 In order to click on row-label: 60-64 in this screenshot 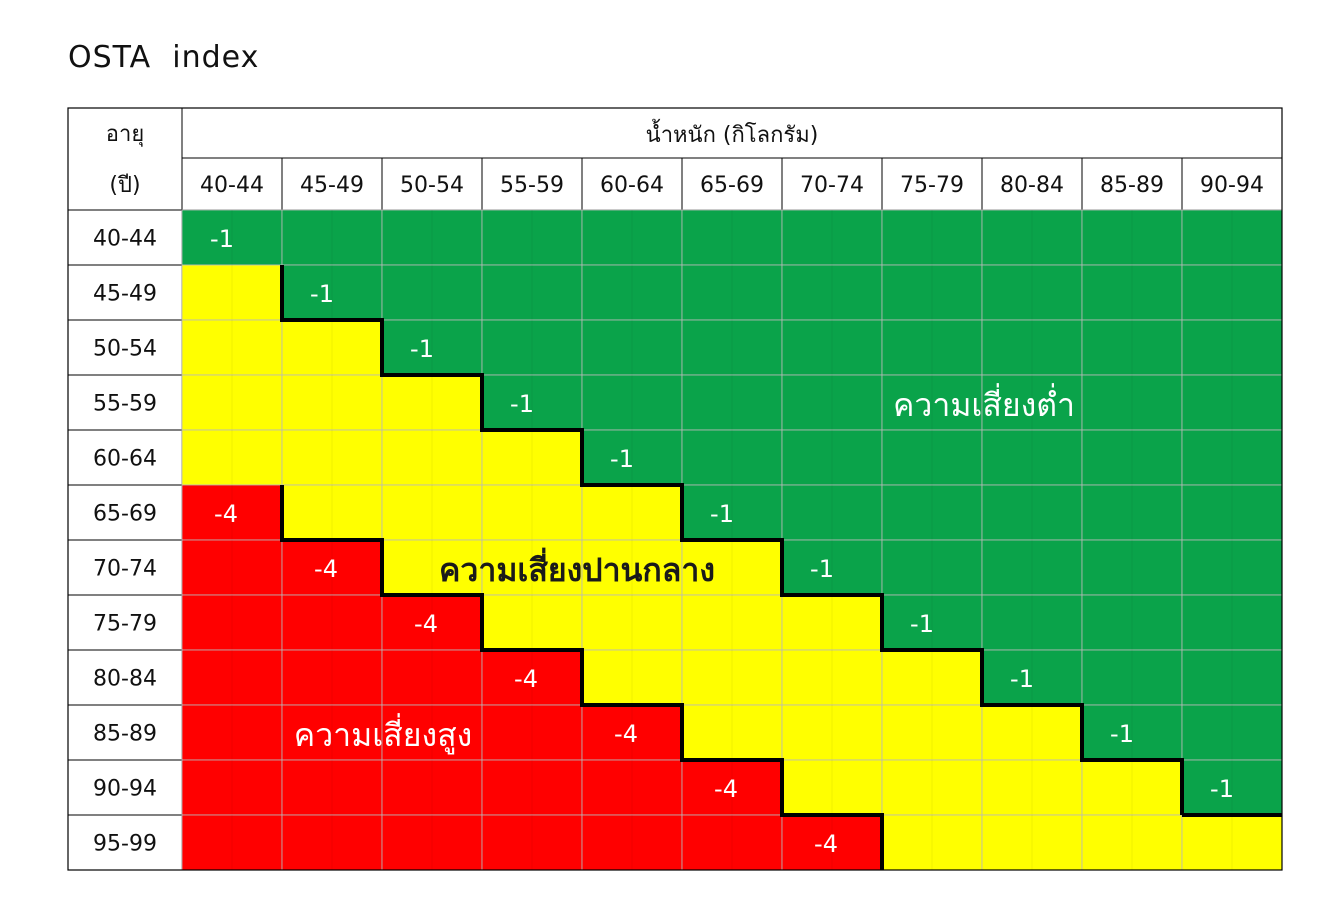, I will do `click(125, 459)`.